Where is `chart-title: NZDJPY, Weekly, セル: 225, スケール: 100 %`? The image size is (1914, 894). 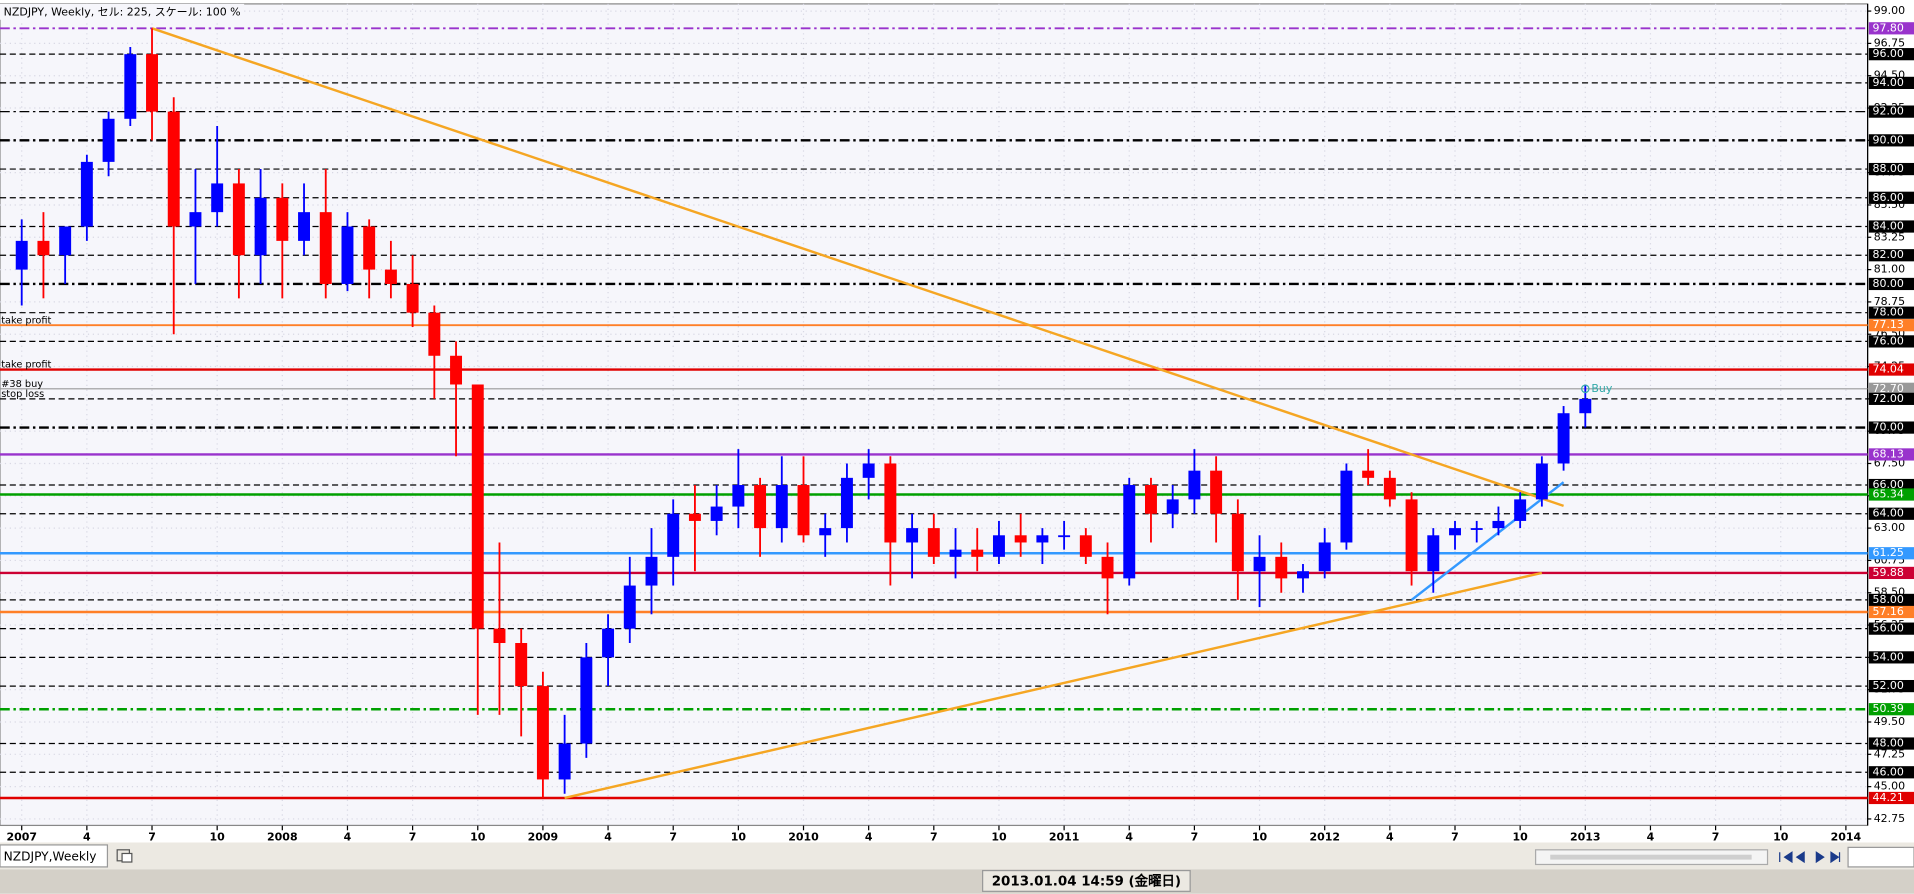 chart-title: NZDJPY, Weekly, セル: 225, スケール: 100 % is located at coordinates (122, 11).